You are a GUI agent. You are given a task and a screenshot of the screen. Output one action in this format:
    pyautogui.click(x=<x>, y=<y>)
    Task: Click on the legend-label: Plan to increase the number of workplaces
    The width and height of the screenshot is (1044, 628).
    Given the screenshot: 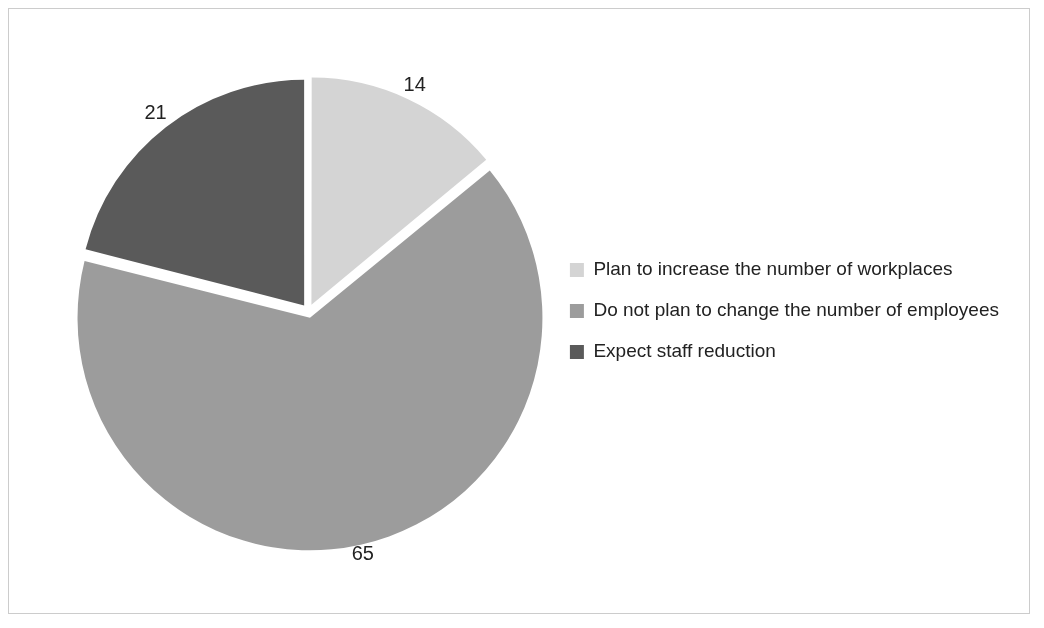 What is the action you would take?
    pyautogui.click(x=773, y=269)
    